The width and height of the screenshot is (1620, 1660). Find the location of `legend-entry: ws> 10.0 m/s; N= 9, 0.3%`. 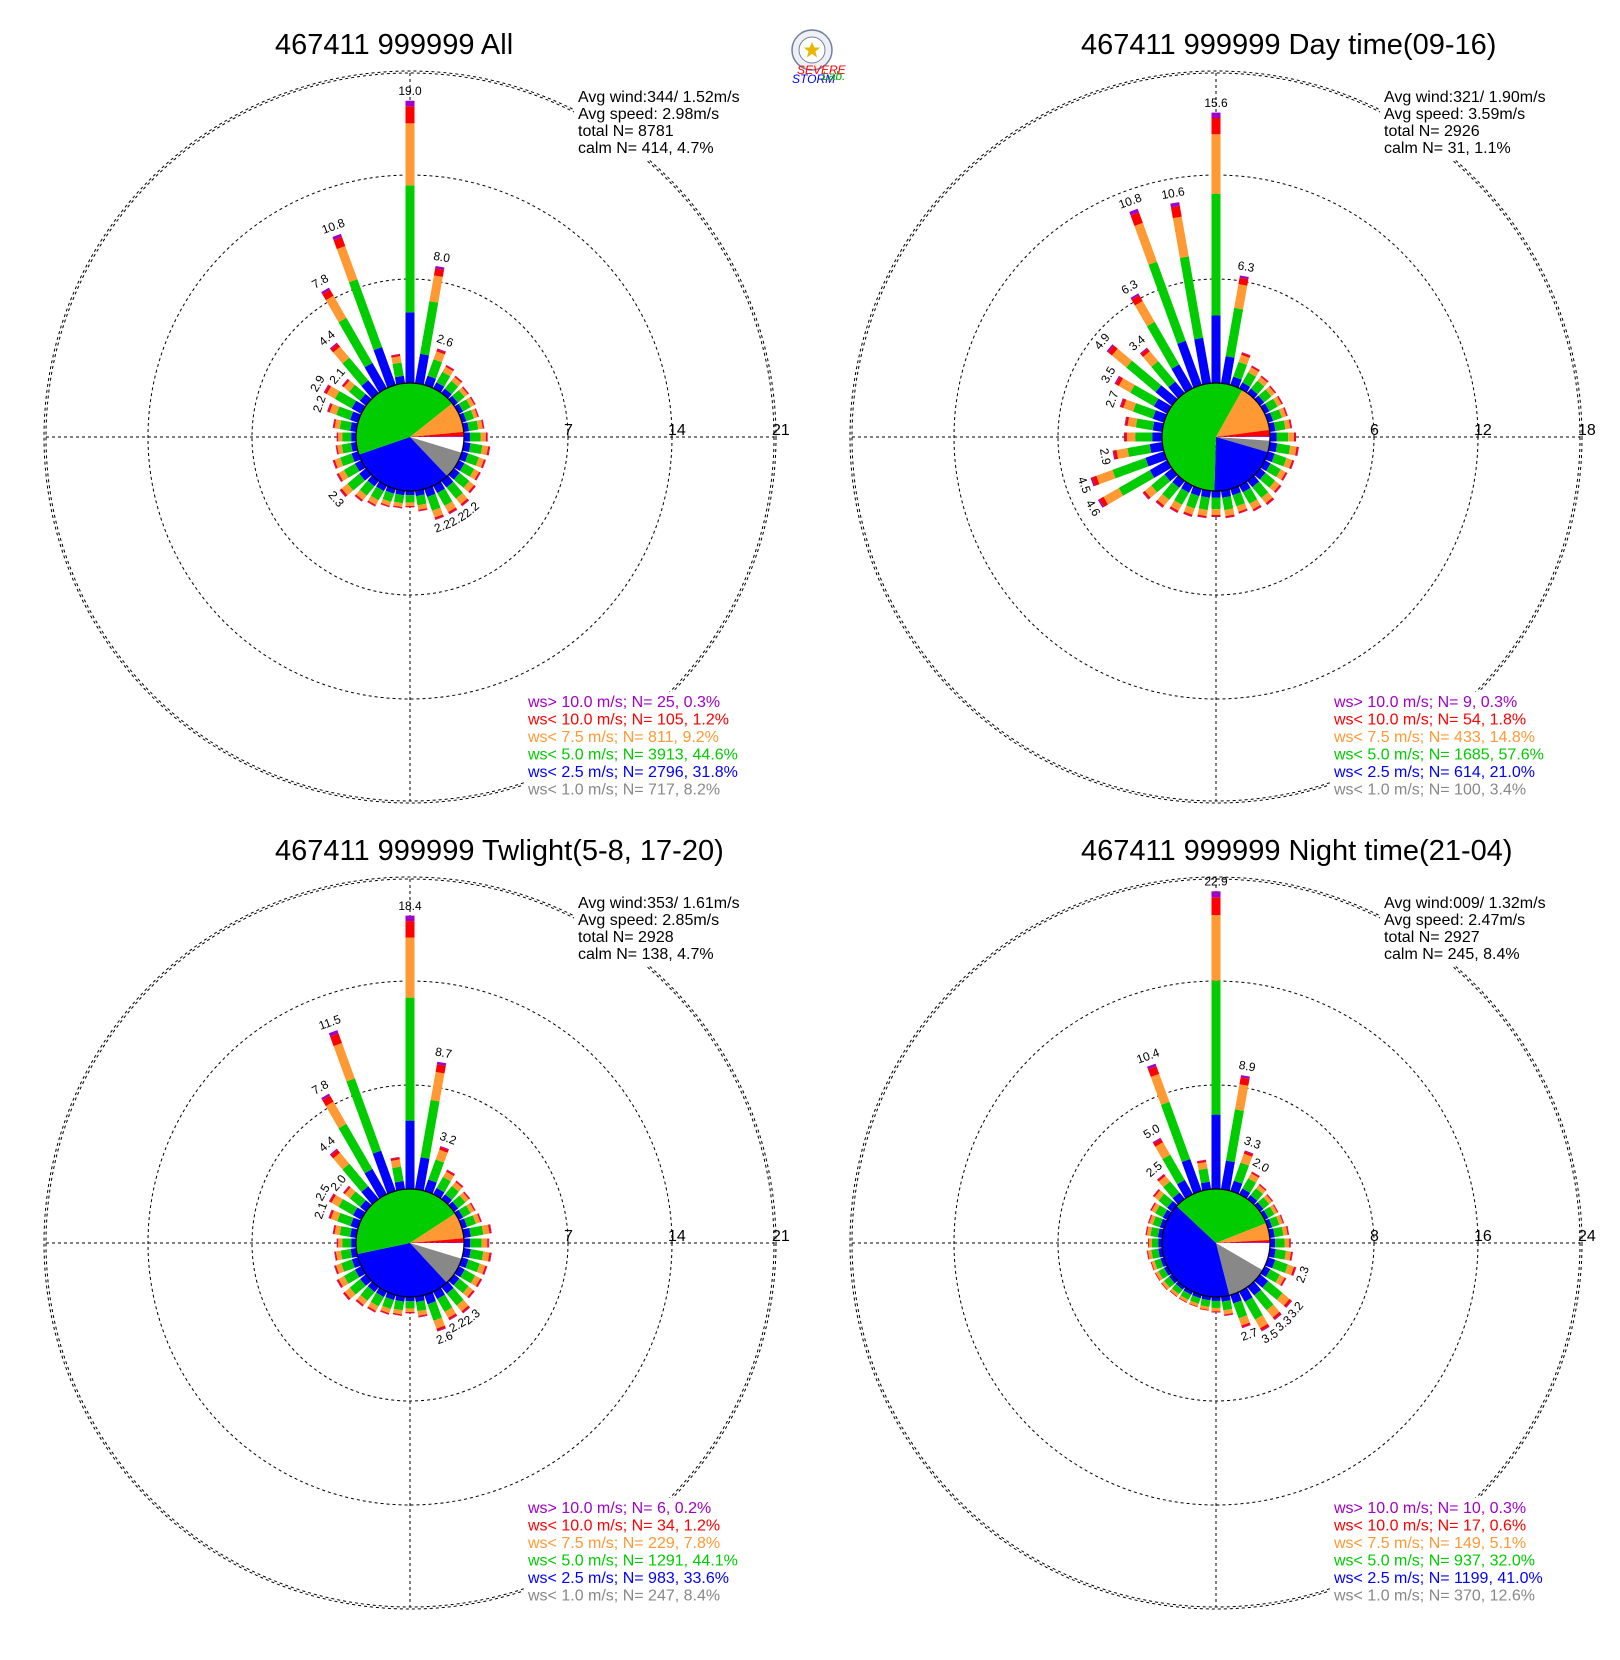

legend-entry: ws> 10.0 m/s; N= 9, 0.3% is located at coordinates (1425, 702).